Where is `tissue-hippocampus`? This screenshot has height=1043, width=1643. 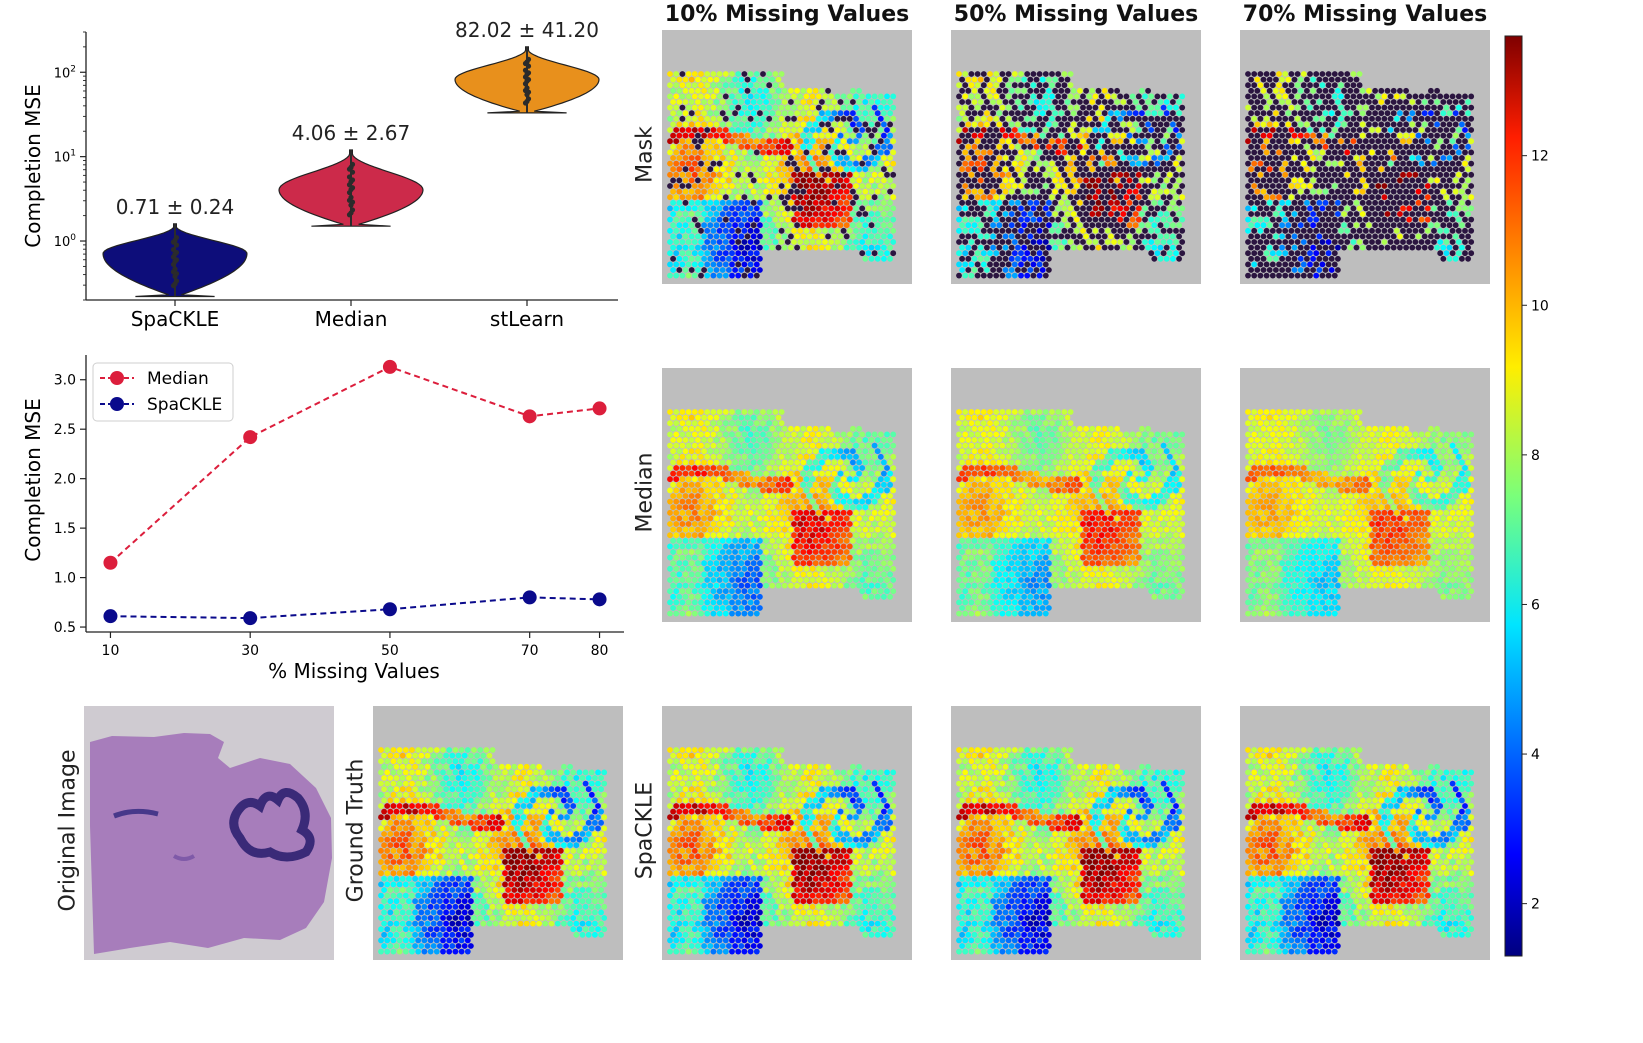 tissue-hippocampus is located at coordinates (136, 813).